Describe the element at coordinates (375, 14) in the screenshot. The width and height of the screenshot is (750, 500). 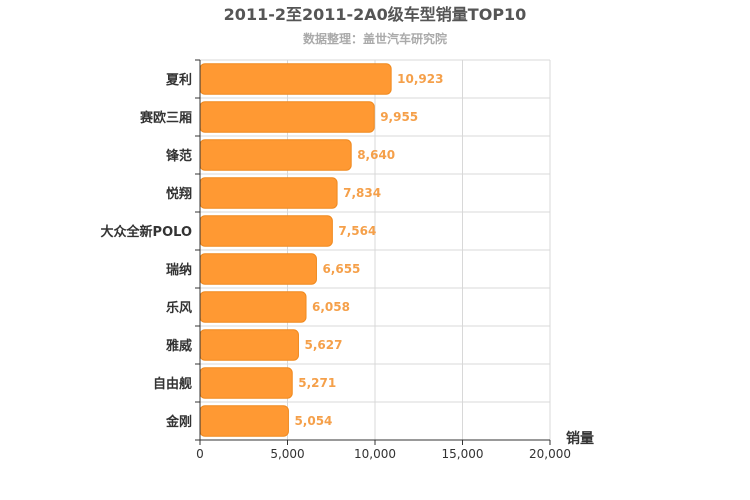
I see `chart-title: 2011-2至2011-2A0级车型销量TOP10` at that location.